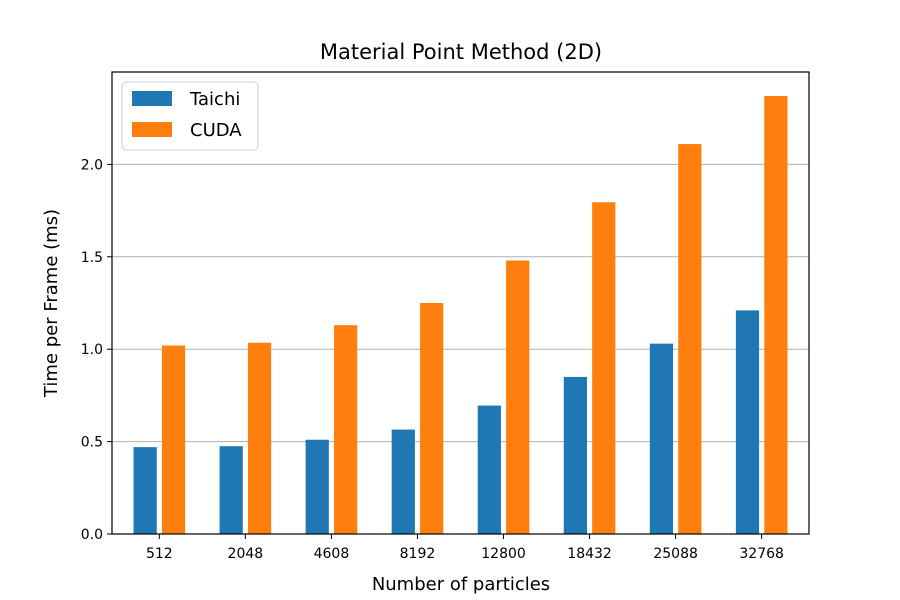  Describe the element at coordinates (418, 554) in the screenshot. I see `x-tick-label: 8192` at that location.